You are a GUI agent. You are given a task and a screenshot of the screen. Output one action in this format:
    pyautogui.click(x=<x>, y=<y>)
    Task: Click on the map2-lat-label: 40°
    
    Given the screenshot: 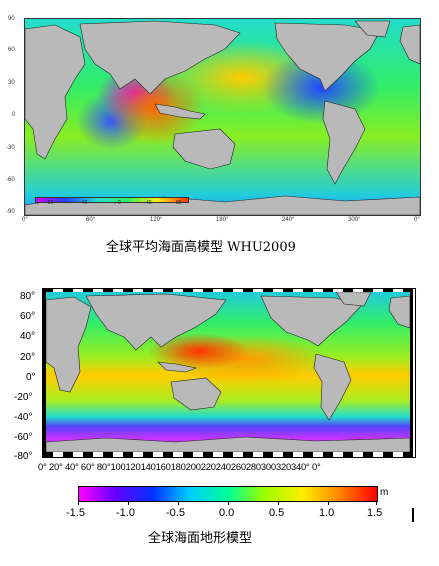 What is the action you would take?
    pyautogui.click(x=28, y=336)
    